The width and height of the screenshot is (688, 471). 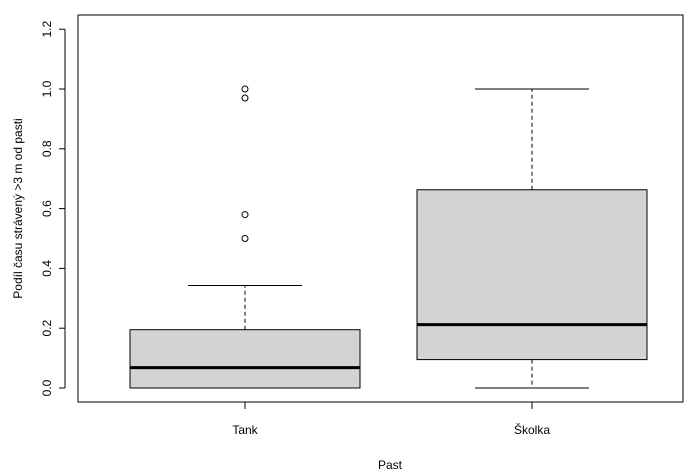 What do you see at coordinates (47, 29) in the screenshot?
I see `y-tick-label: 1.2` at bounding box center [47, 29].